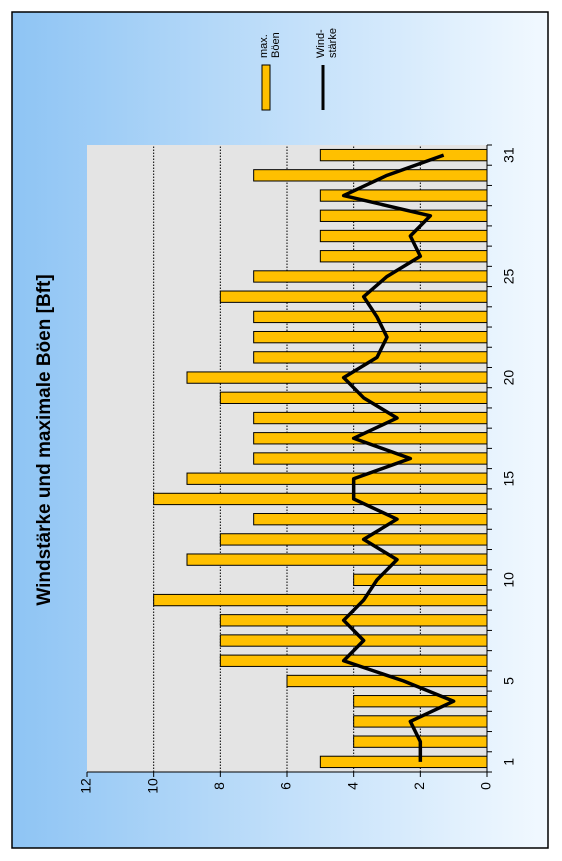  I want to click on y-tick-label: 8, so click(219, 786).